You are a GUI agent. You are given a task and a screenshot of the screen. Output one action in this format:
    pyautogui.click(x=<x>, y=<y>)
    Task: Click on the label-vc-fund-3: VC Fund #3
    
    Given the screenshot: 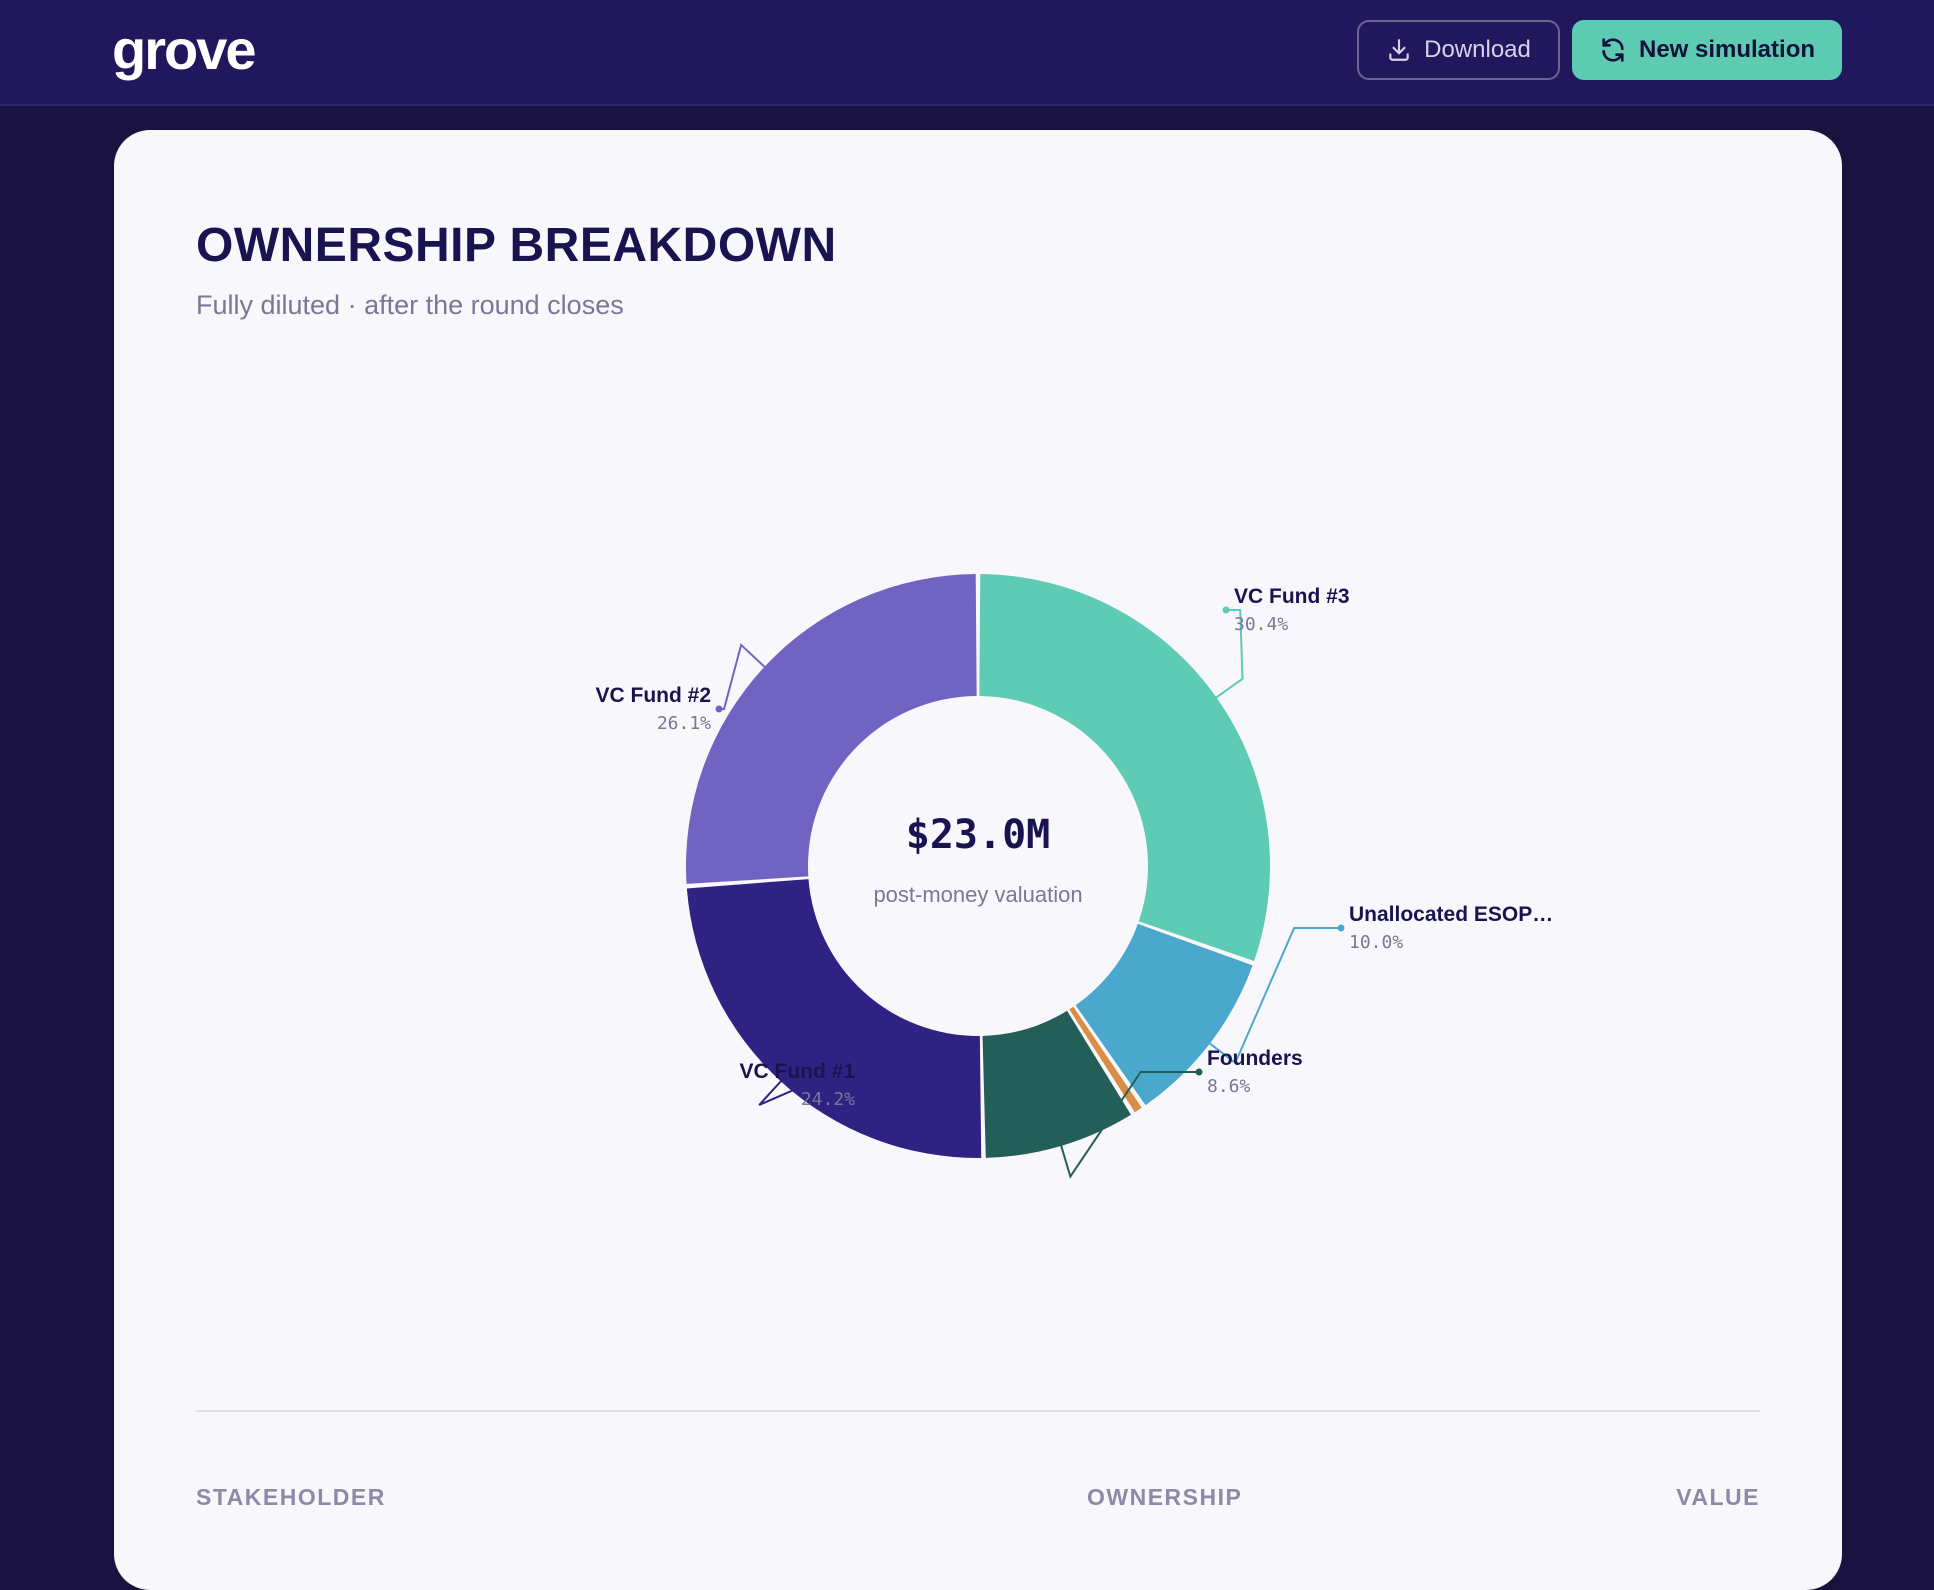 What is the action you would take?
    pyautogui.click(x=1292, y=596)
    